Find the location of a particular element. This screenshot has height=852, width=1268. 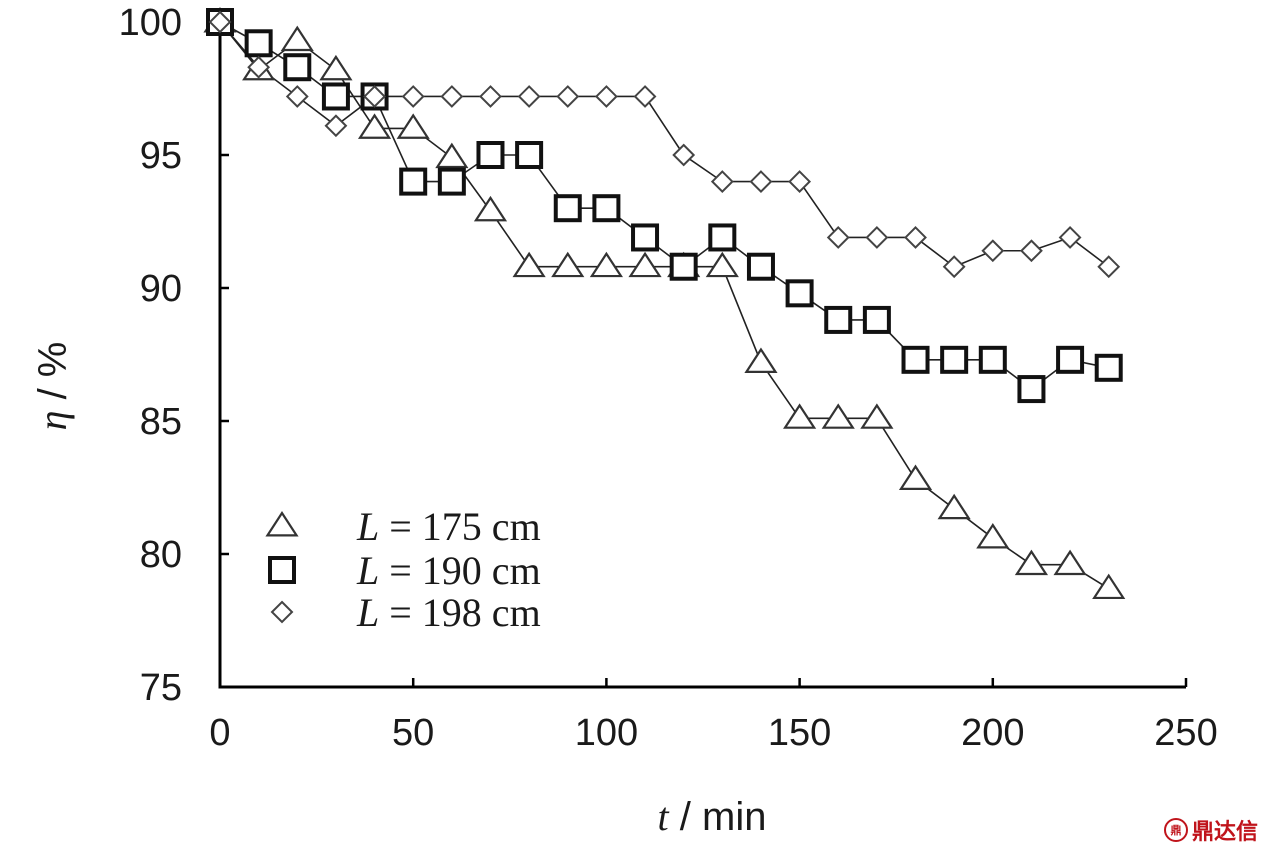

legend-triangle-icon is located at coordinates (282, 523).